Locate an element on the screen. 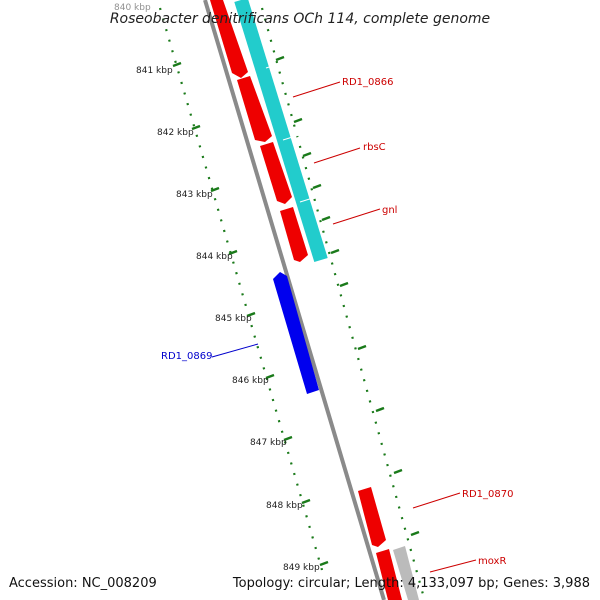  leader-gnl is located at coordinates (356, 216).